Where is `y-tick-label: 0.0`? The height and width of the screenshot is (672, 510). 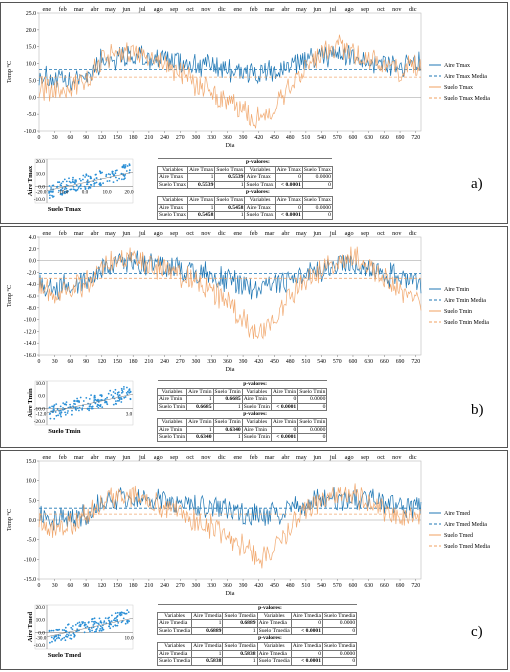 y-tick-label: 0.0 is located at coordinates (32, 521).